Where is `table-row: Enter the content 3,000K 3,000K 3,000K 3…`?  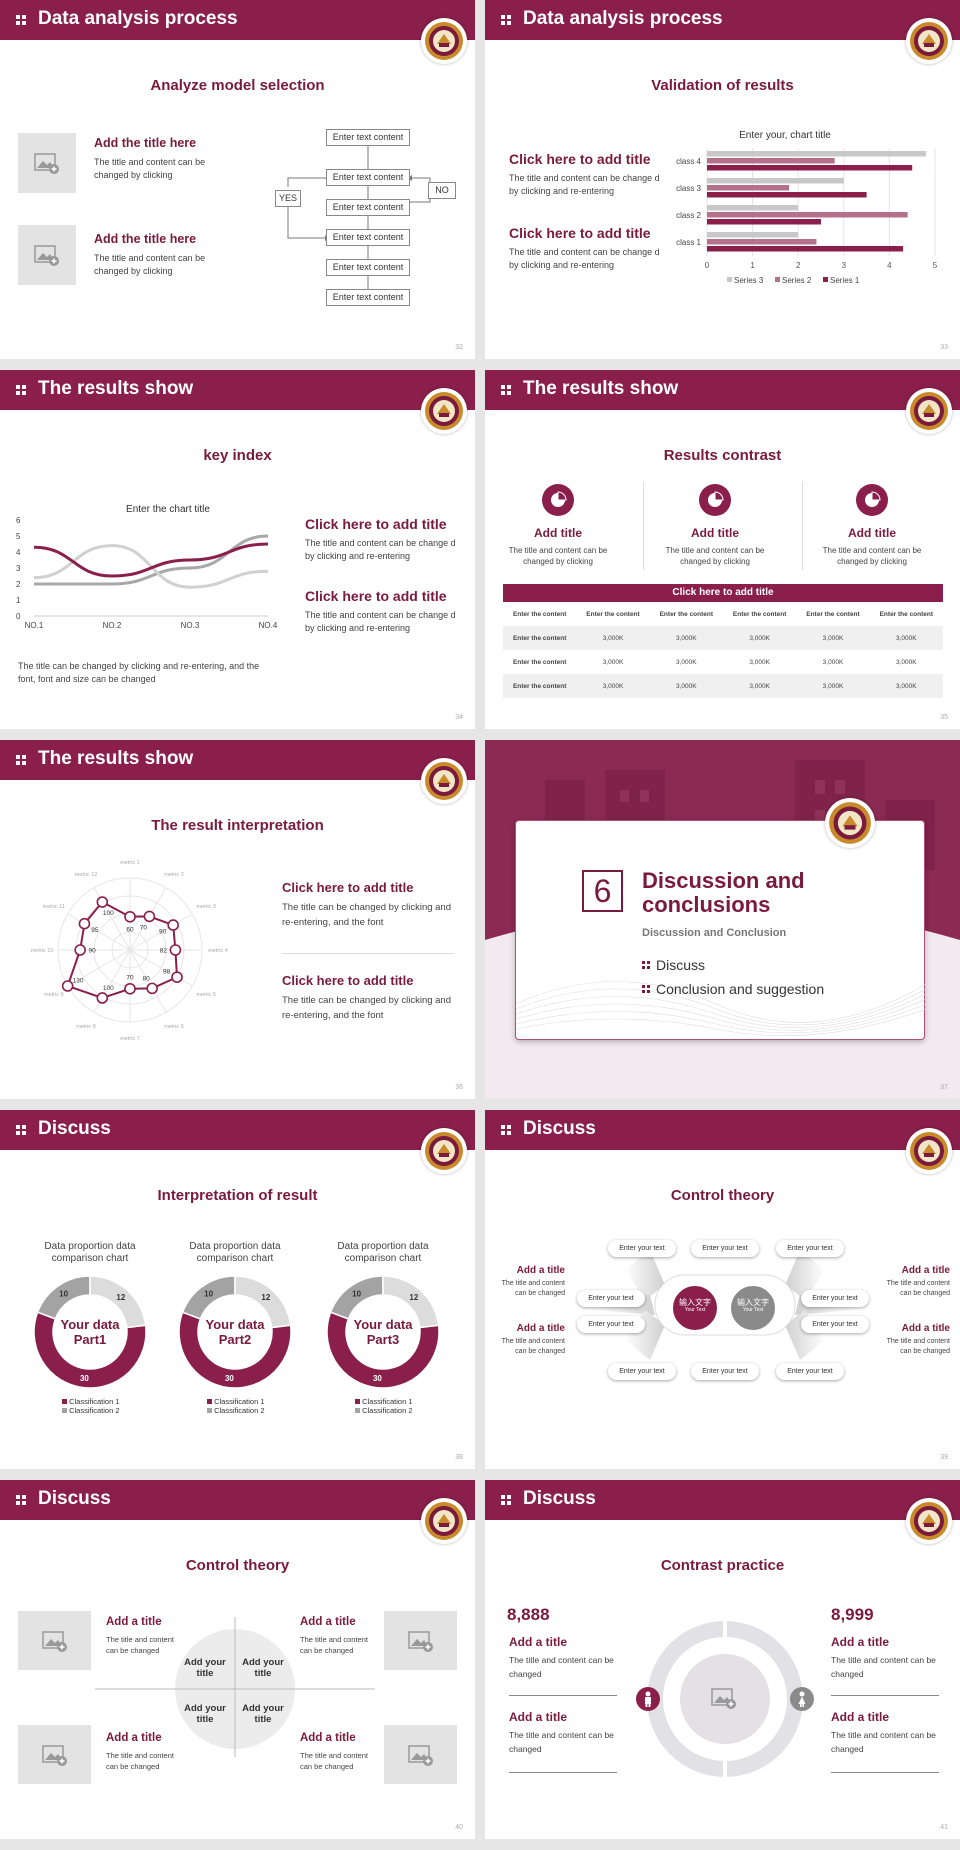
table-row: Enter the content 3,000K 3,000K 3,000K 3… is located at coordinates (723, 686).